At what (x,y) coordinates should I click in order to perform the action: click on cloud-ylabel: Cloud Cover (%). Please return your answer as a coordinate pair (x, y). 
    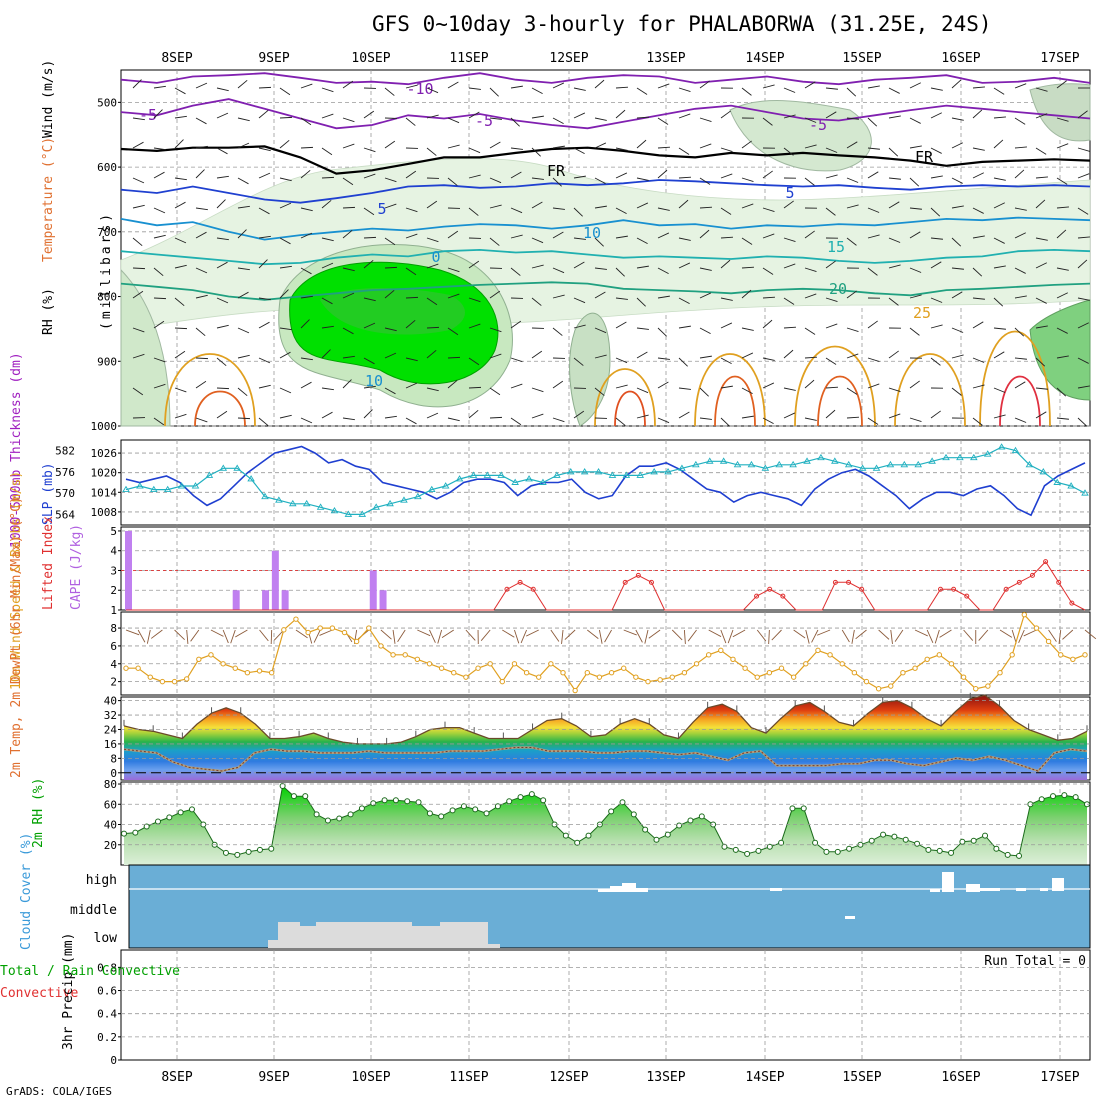
    Looking at the image, I should click on (26, 891).